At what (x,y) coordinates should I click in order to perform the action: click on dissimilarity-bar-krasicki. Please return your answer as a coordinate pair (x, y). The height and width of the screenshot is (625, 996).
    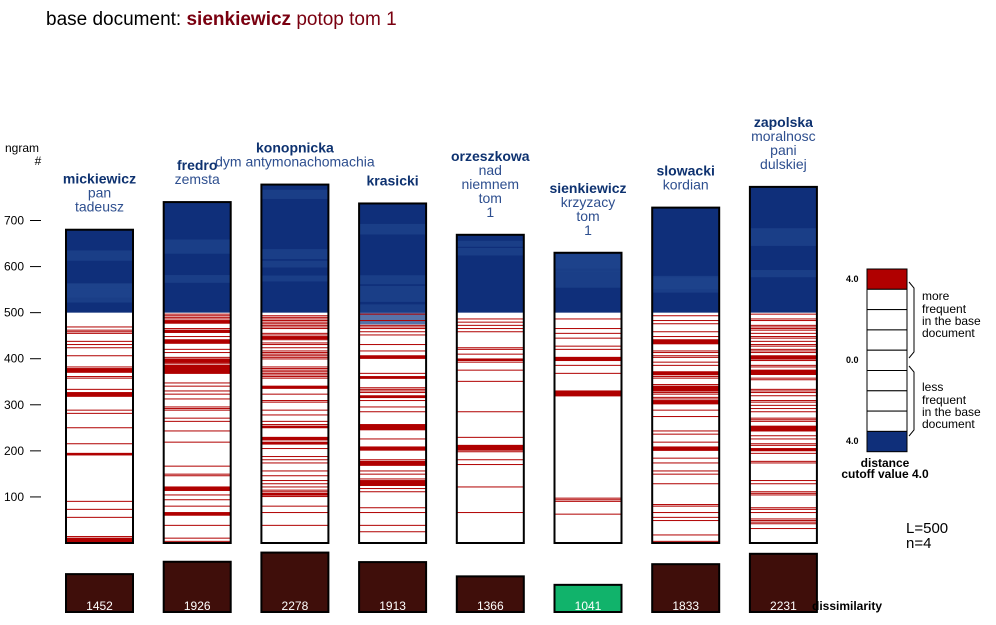
    Looking at the image, I should click on (393, 587).